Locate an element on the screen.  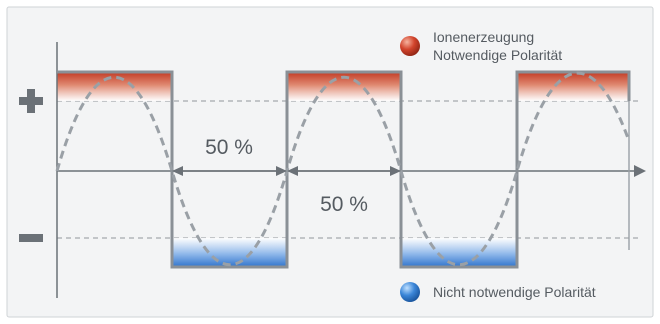
x-axis-arrowhead is located at coordinates (640, 171).